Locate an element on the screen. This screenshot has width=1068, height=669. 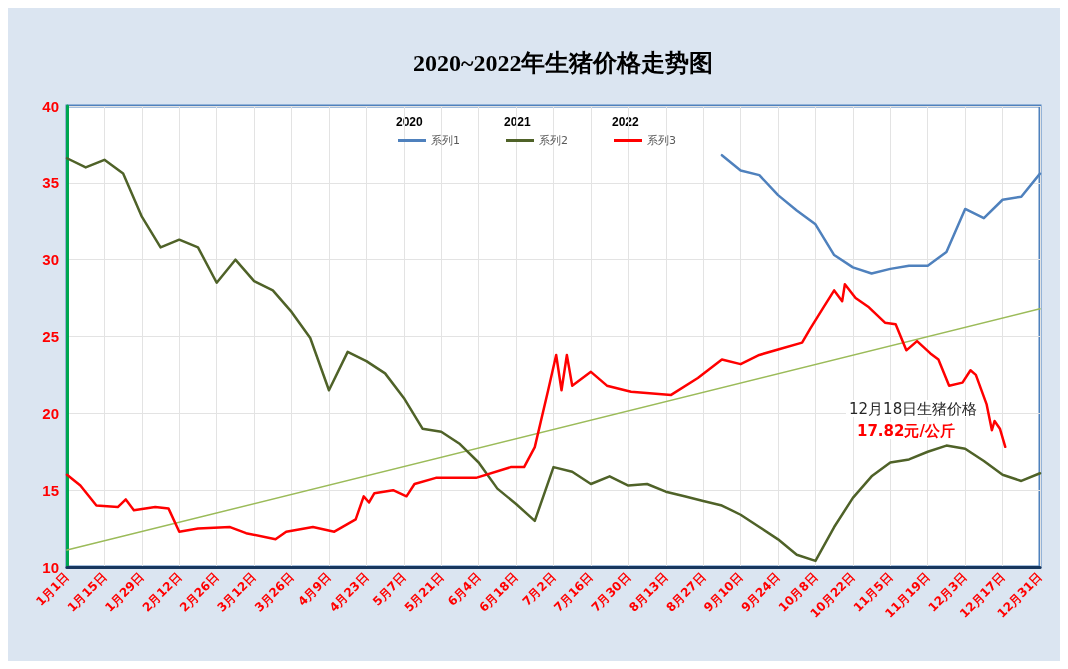
annotation: 12月18日生猪价格 is located at coordinates (913, 408).